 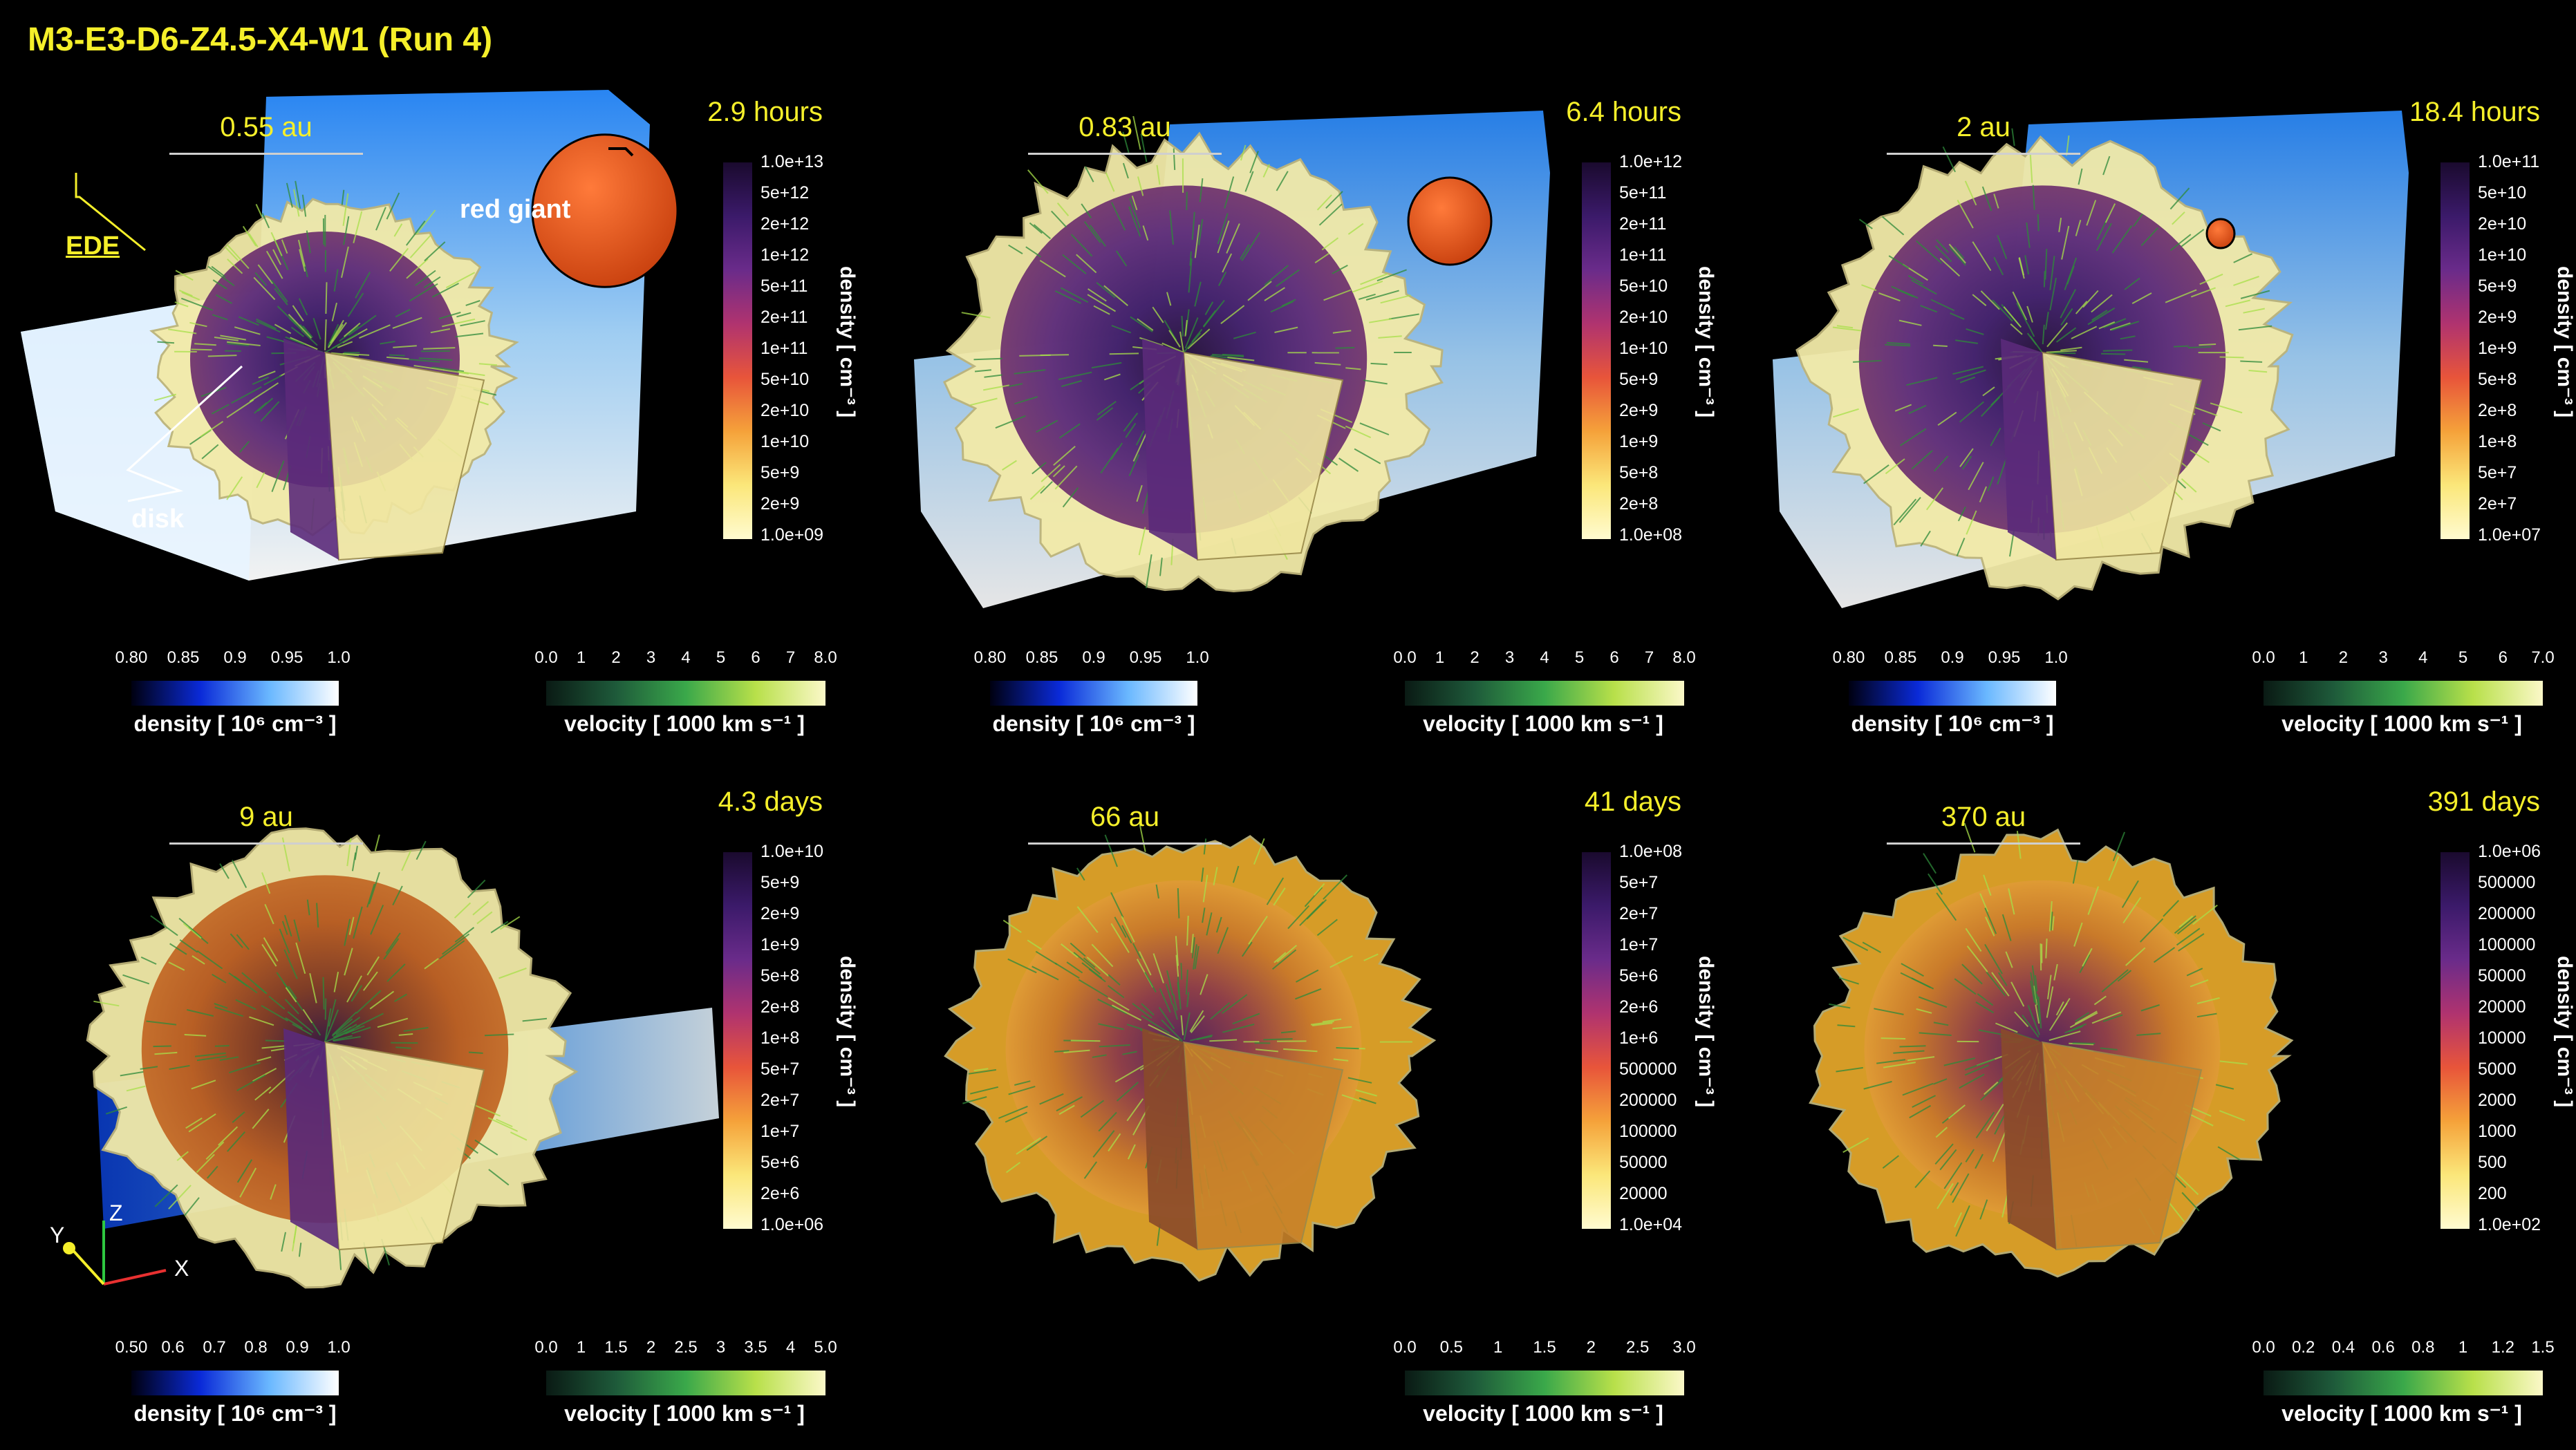 I want to click on density-tick-label: 2e+10, so click(x=1643, y=318).